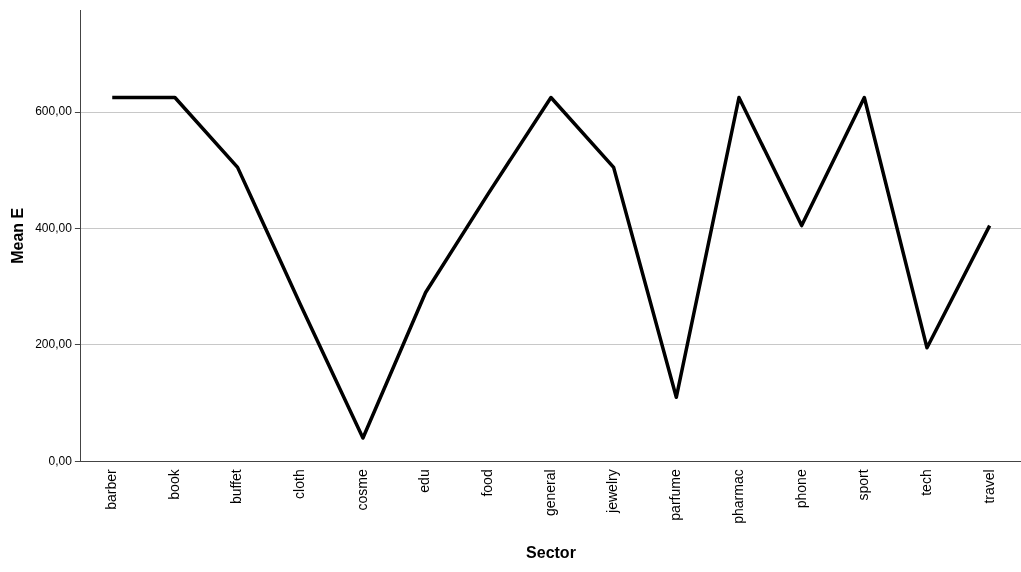  Describe the element at coordinates (675, 495) in the screenshot. I see `x-tick-label: parfume` at that location.